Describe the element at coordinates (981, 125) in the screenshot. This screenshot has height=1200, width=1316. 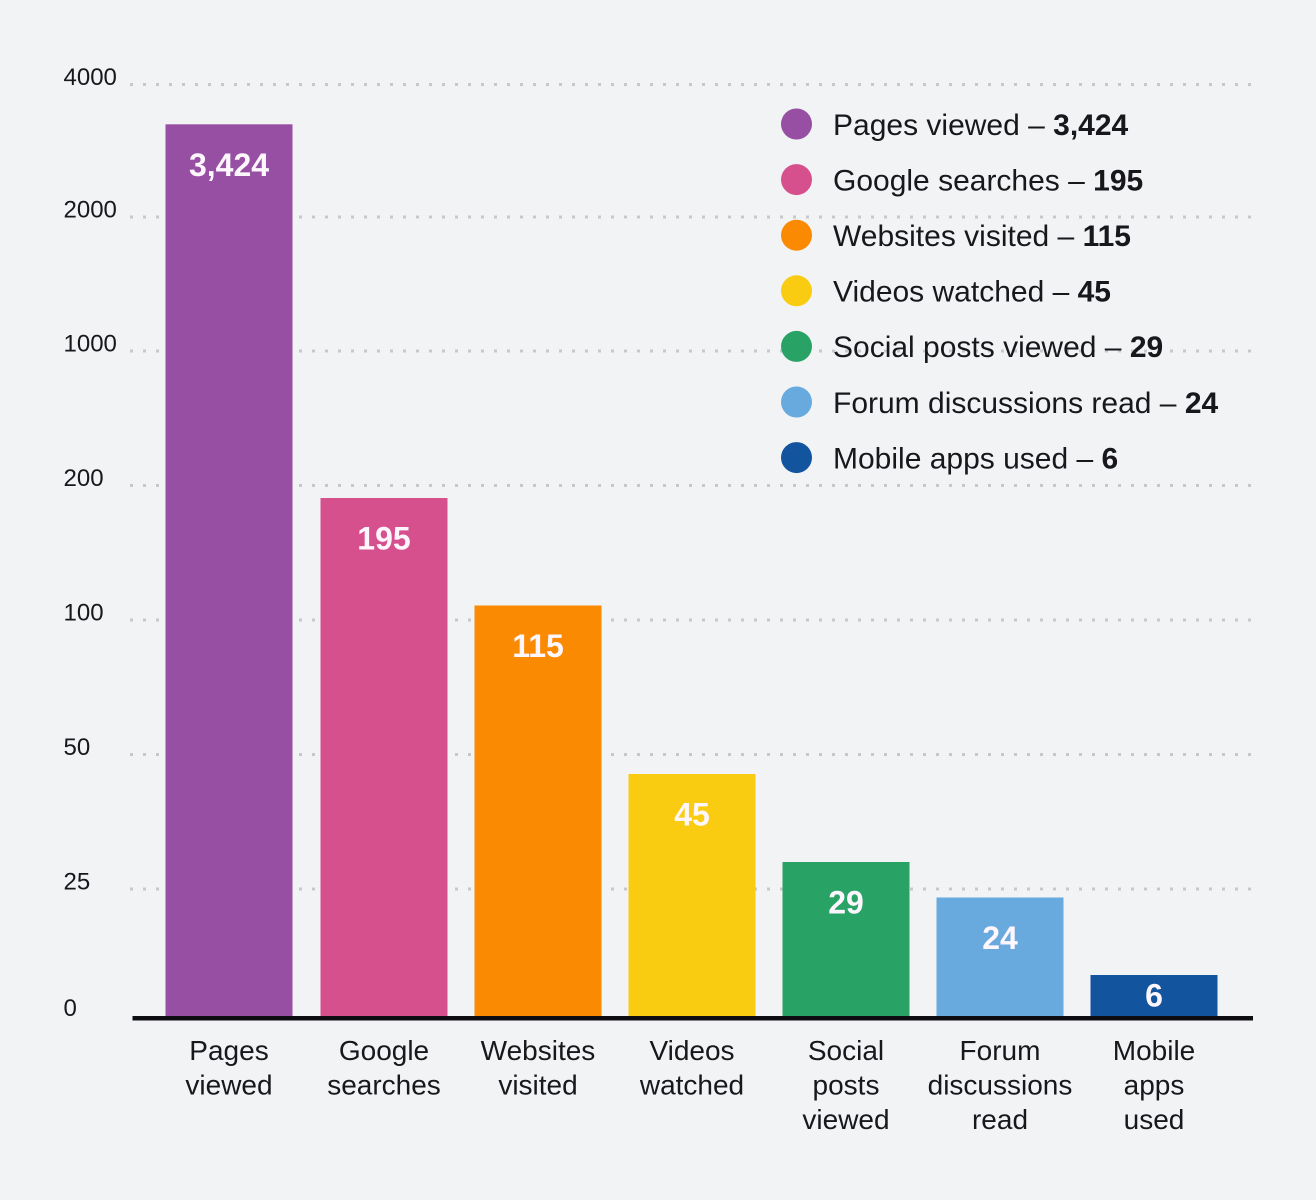
I see `svg-text: Pages viewed – 3,424` at that location.